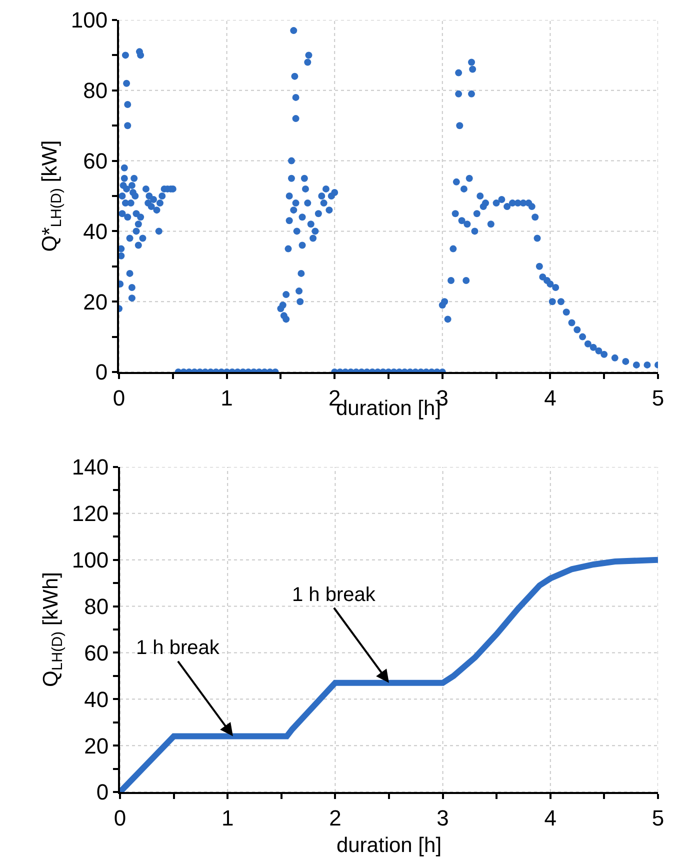 This screenshot has width=681, height=862. Describe the element at coordinates (389, 846) in the screenshot. I see `x-axis-title: duration [h]` at that location.